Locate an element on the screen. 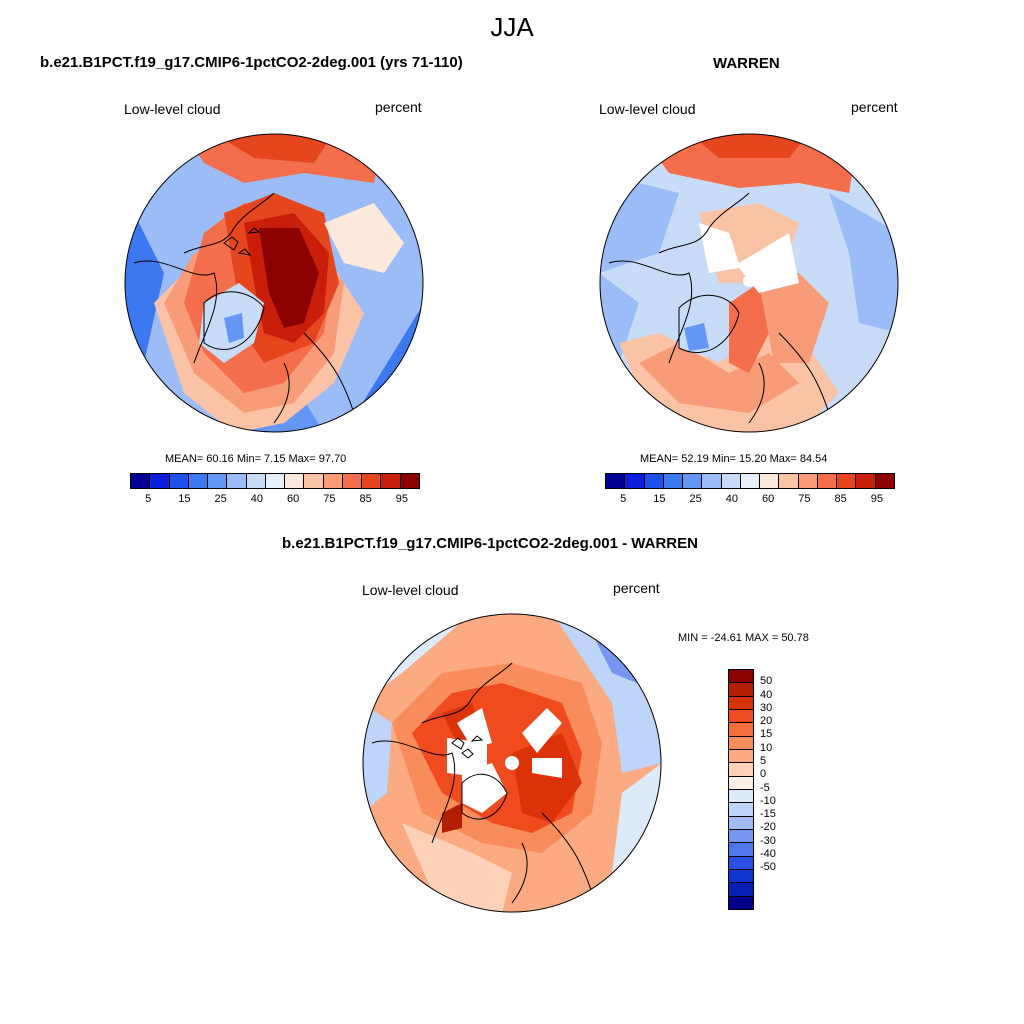 This screenshot has width=1024, height=1024. obs-stats: MEAN= 52.19 Min= 15.20 Max= 84.54 is located at coordinates (734, 459).